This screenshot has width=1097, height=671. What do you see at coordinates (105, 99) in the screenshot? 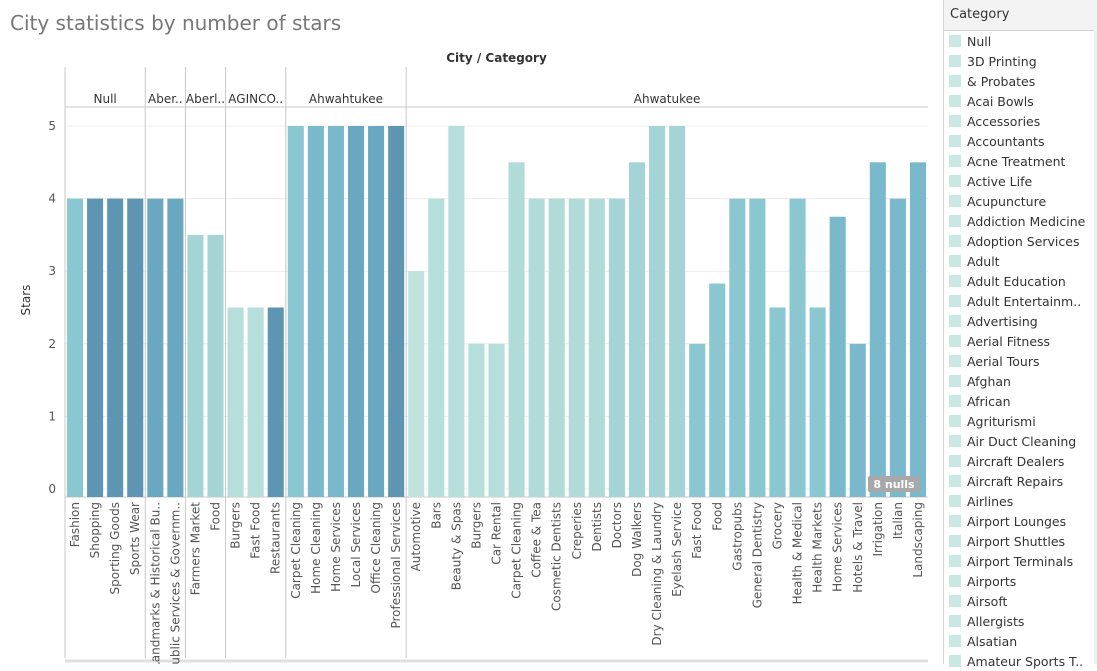
I see `city-header: Null` at bounding box center [105, 99].